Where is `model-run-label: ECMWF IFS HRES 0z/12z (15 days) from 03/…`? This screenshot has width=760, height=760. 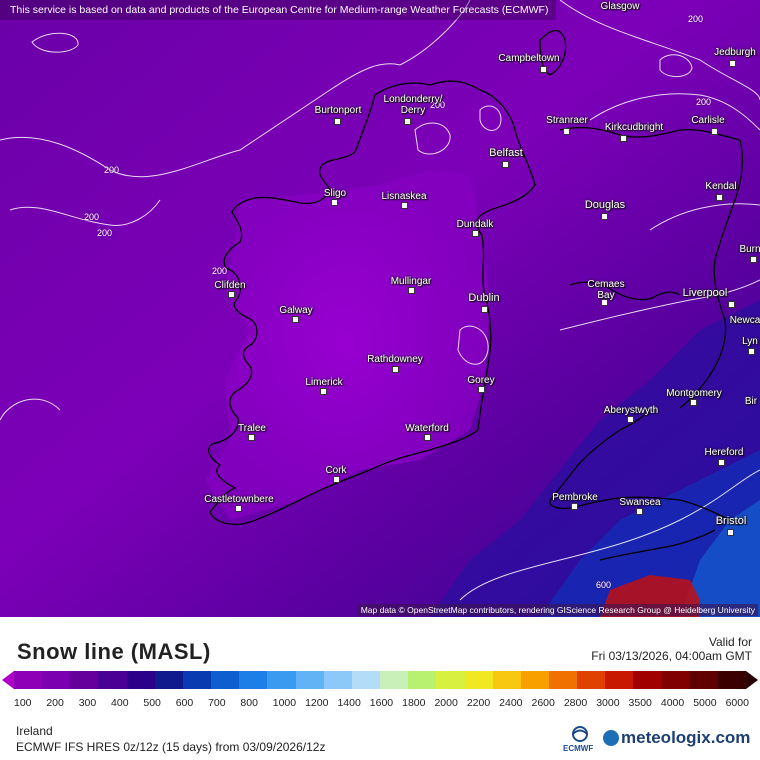
model-run-label: ECMWF IFS HRES 0z/12z (15 days) from 03/… is located at coordinates (171, 747).